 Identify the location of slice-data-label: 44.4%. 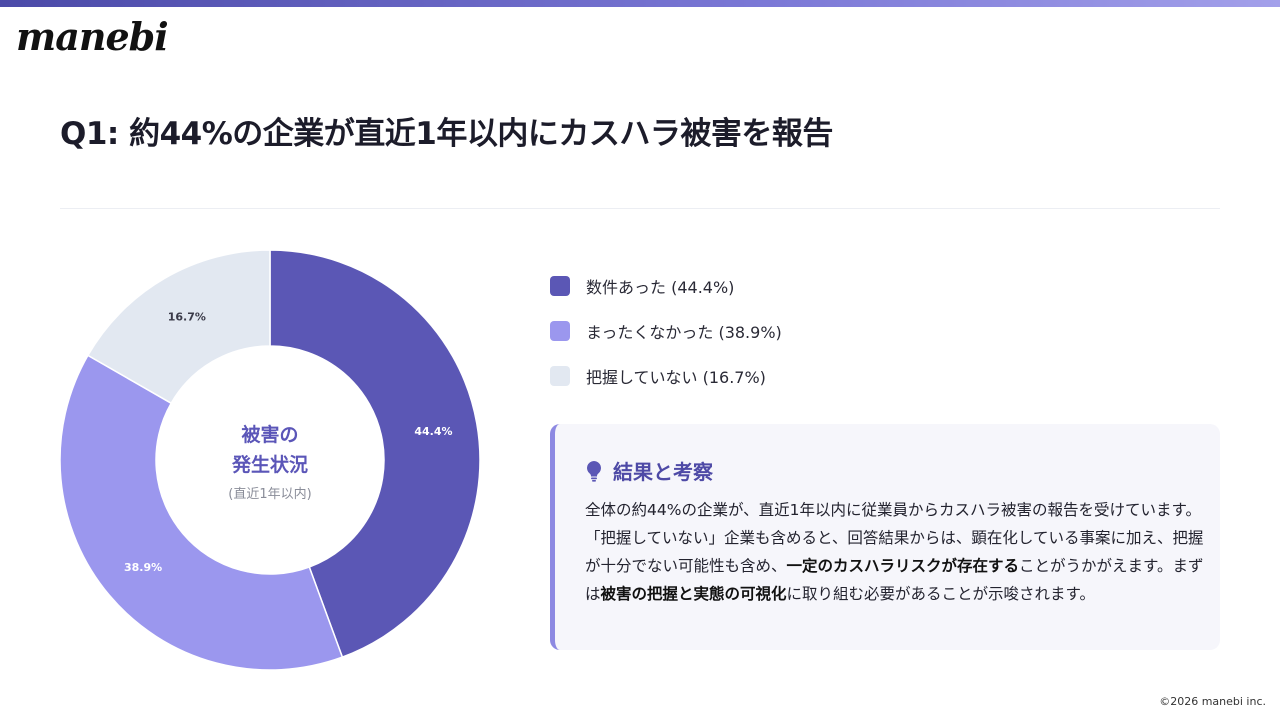
(433, 431).